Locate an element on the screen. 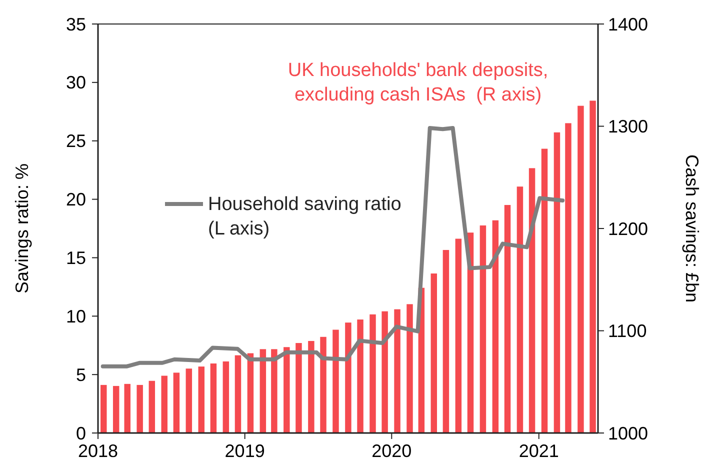  y2-tick-label: 1200 is located at coordinates (628, 228).